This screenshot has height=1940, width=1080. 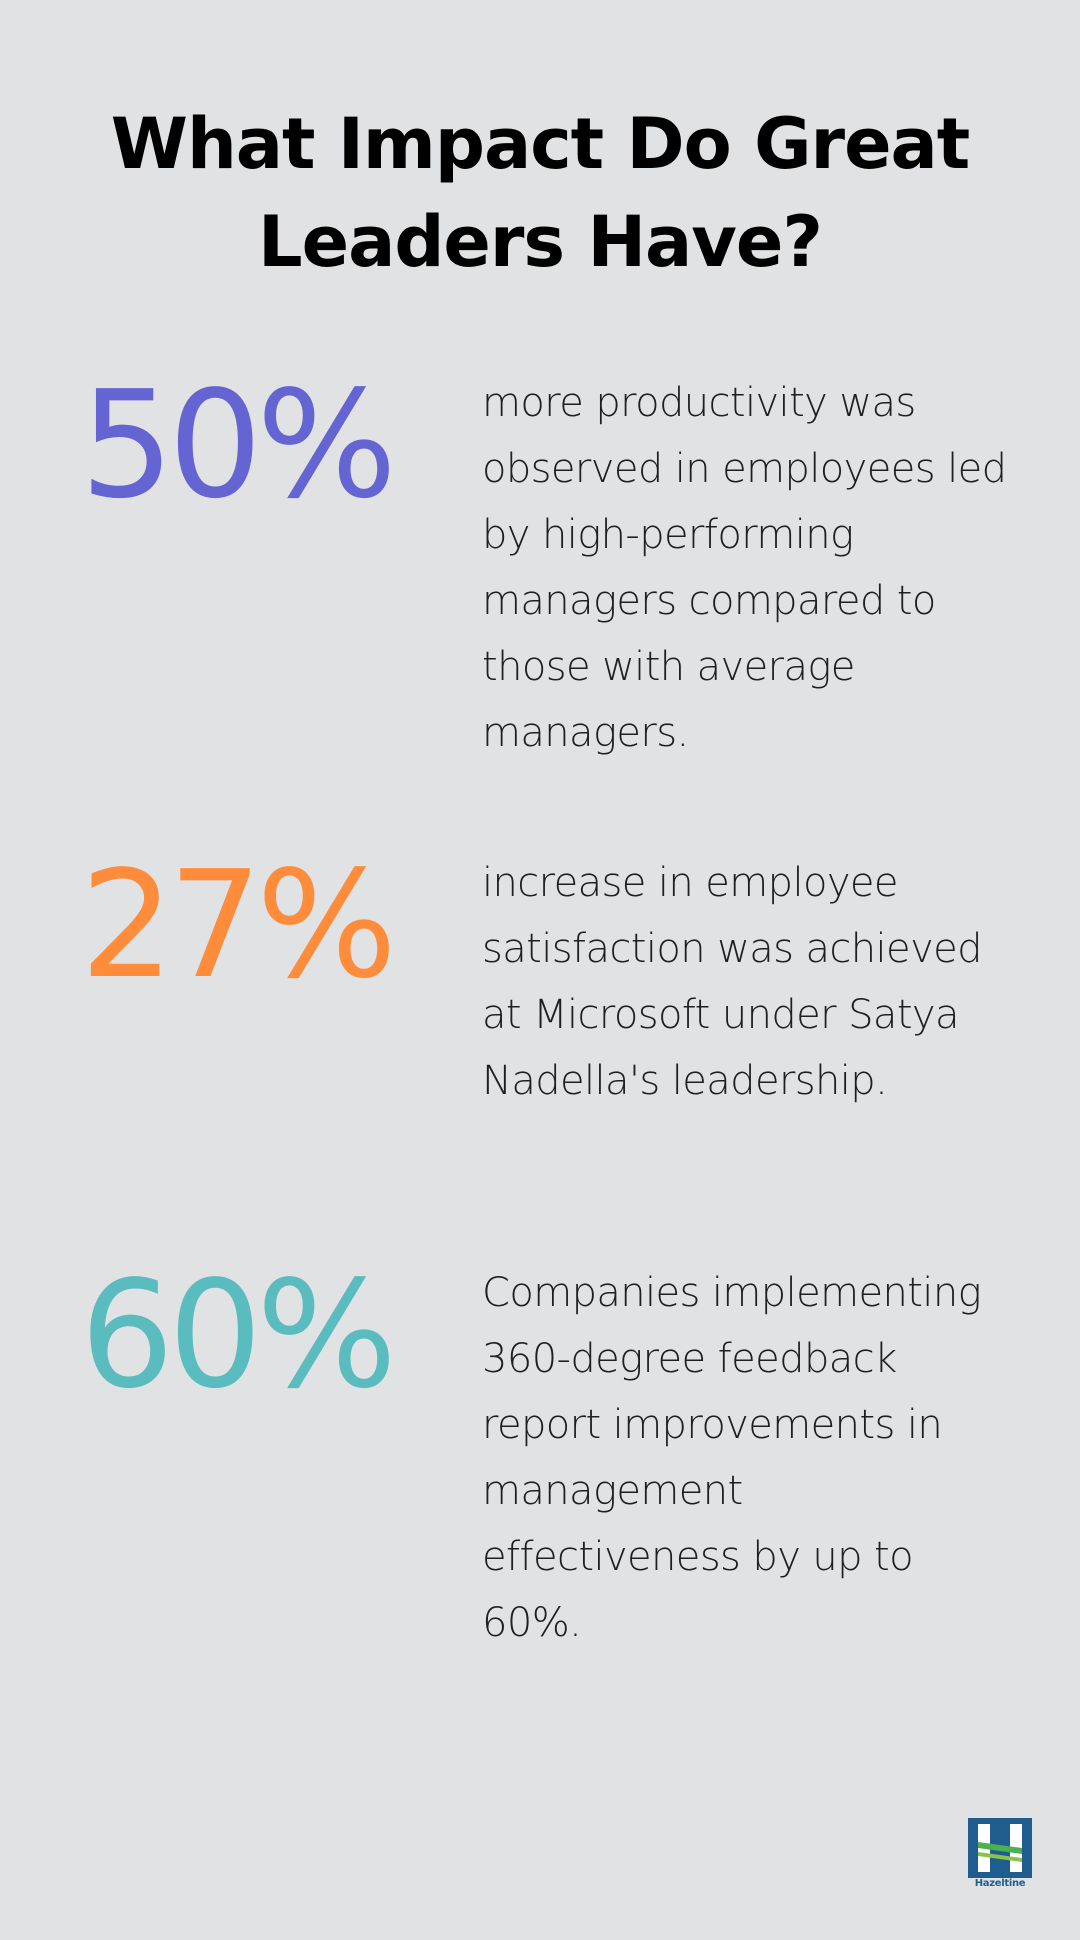 What do you see at coordinates (540, 193) in the screenshot?
I see `page-title: What Impact Do Great Leaders Have?` at bounding box center [540, 193].